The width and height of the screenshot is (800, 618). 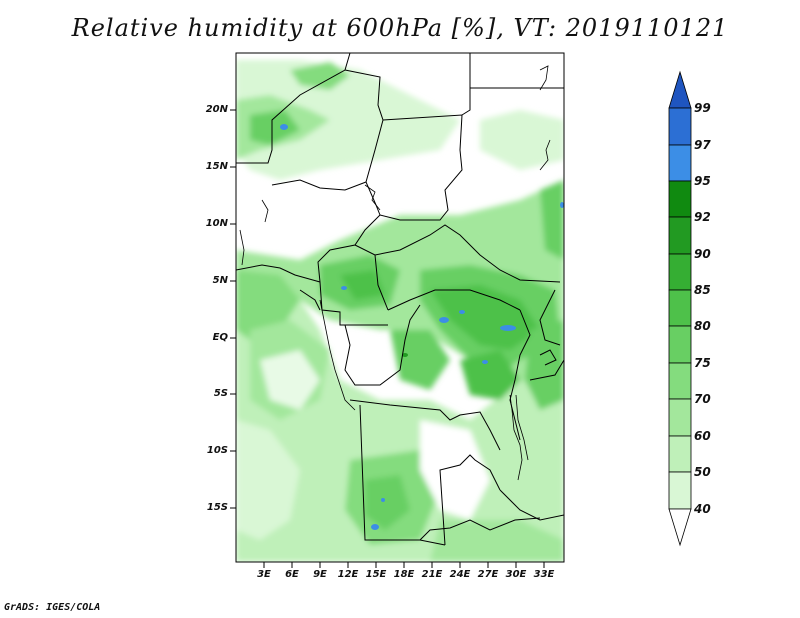 I want to click on colorbar, so click(x=680, y=308).